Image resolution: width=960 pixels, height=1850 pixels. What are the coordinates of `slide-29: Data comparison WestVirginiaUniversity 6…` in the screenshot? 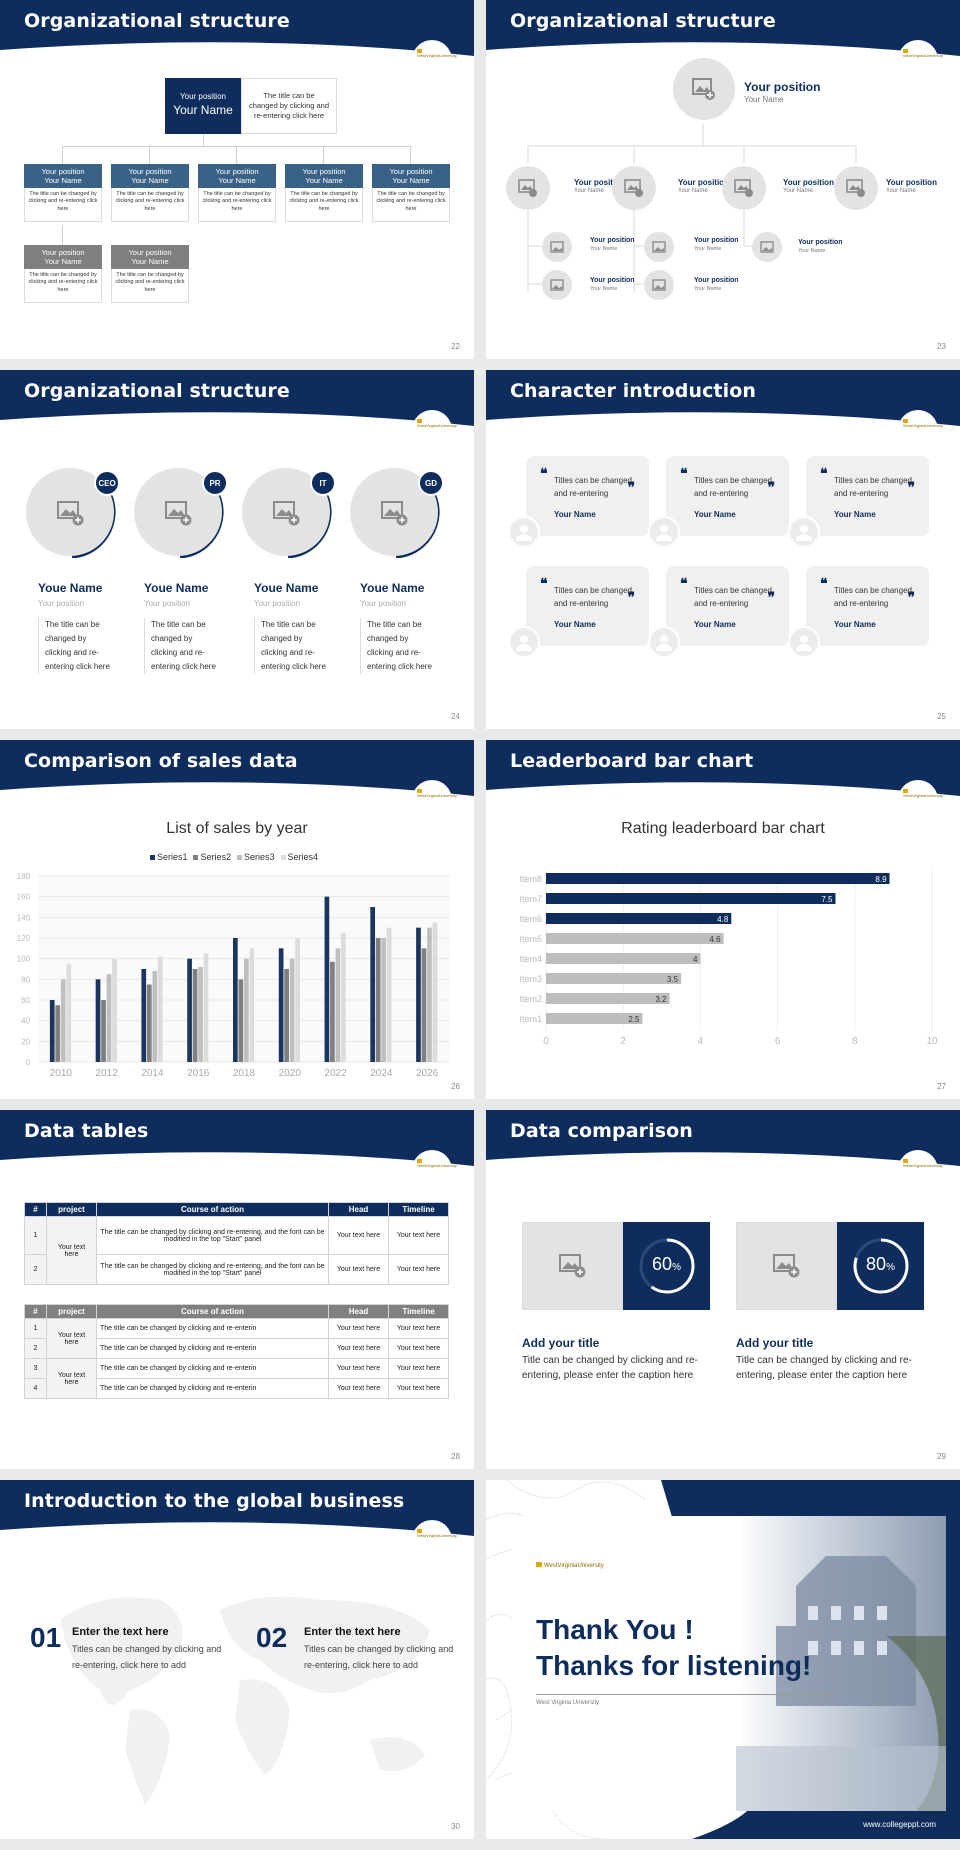 It's located at (723, 1289).